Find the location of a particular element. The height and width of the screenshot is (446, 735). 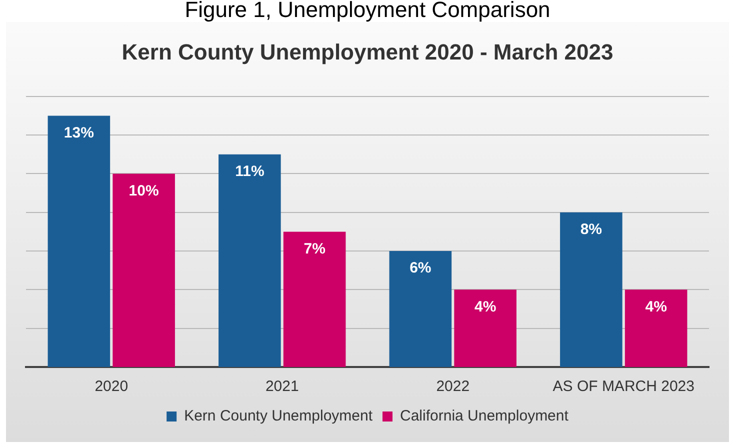

data-label: 7% is located at coordinates (315, 249).